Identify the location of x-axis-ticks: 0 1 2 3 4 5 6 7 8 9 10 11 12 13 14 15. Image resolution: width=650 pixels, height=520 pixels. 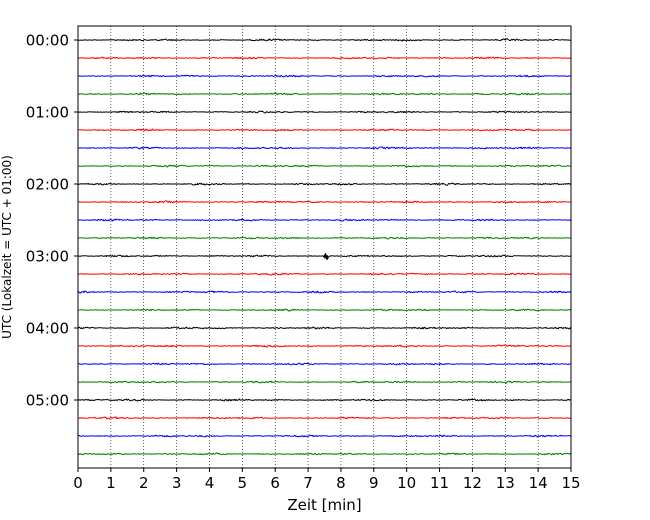
(327, 480).